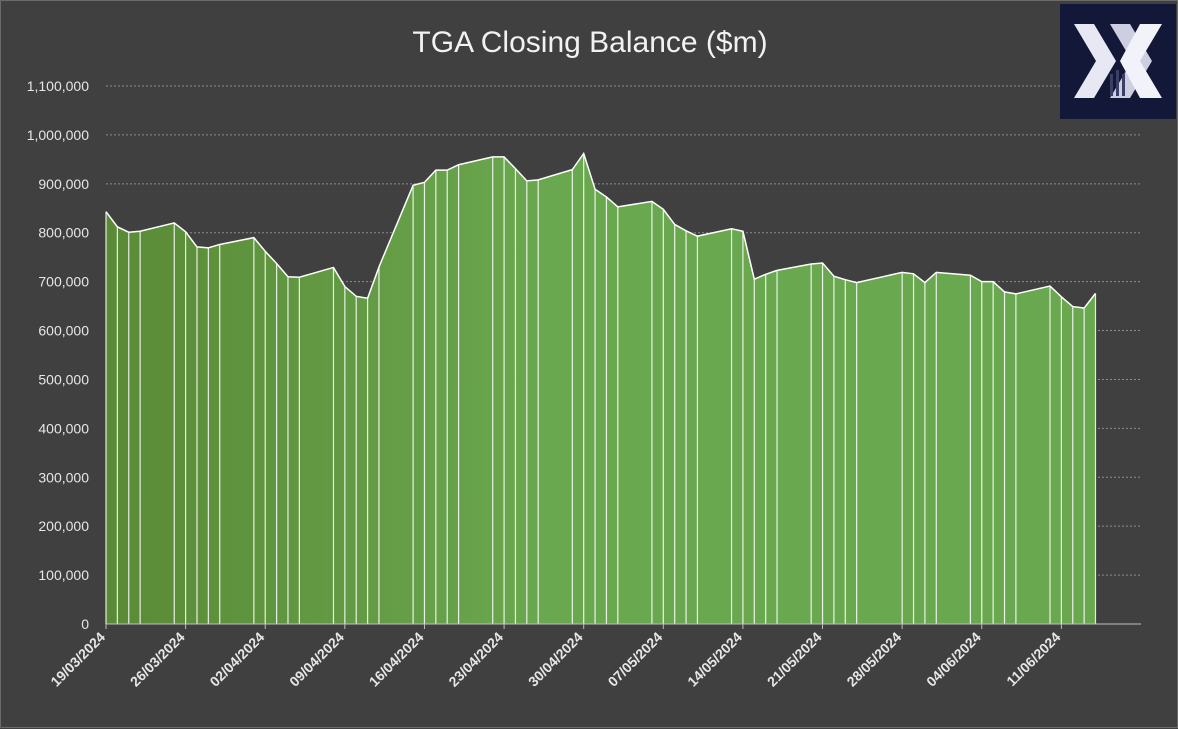 Image resolution: width=1178 pixels, height=729 pixels. Describe the element at coordinates (236, 659) in the screenshot. I see `x-tick-label-2: 02/04/2024` at that location.